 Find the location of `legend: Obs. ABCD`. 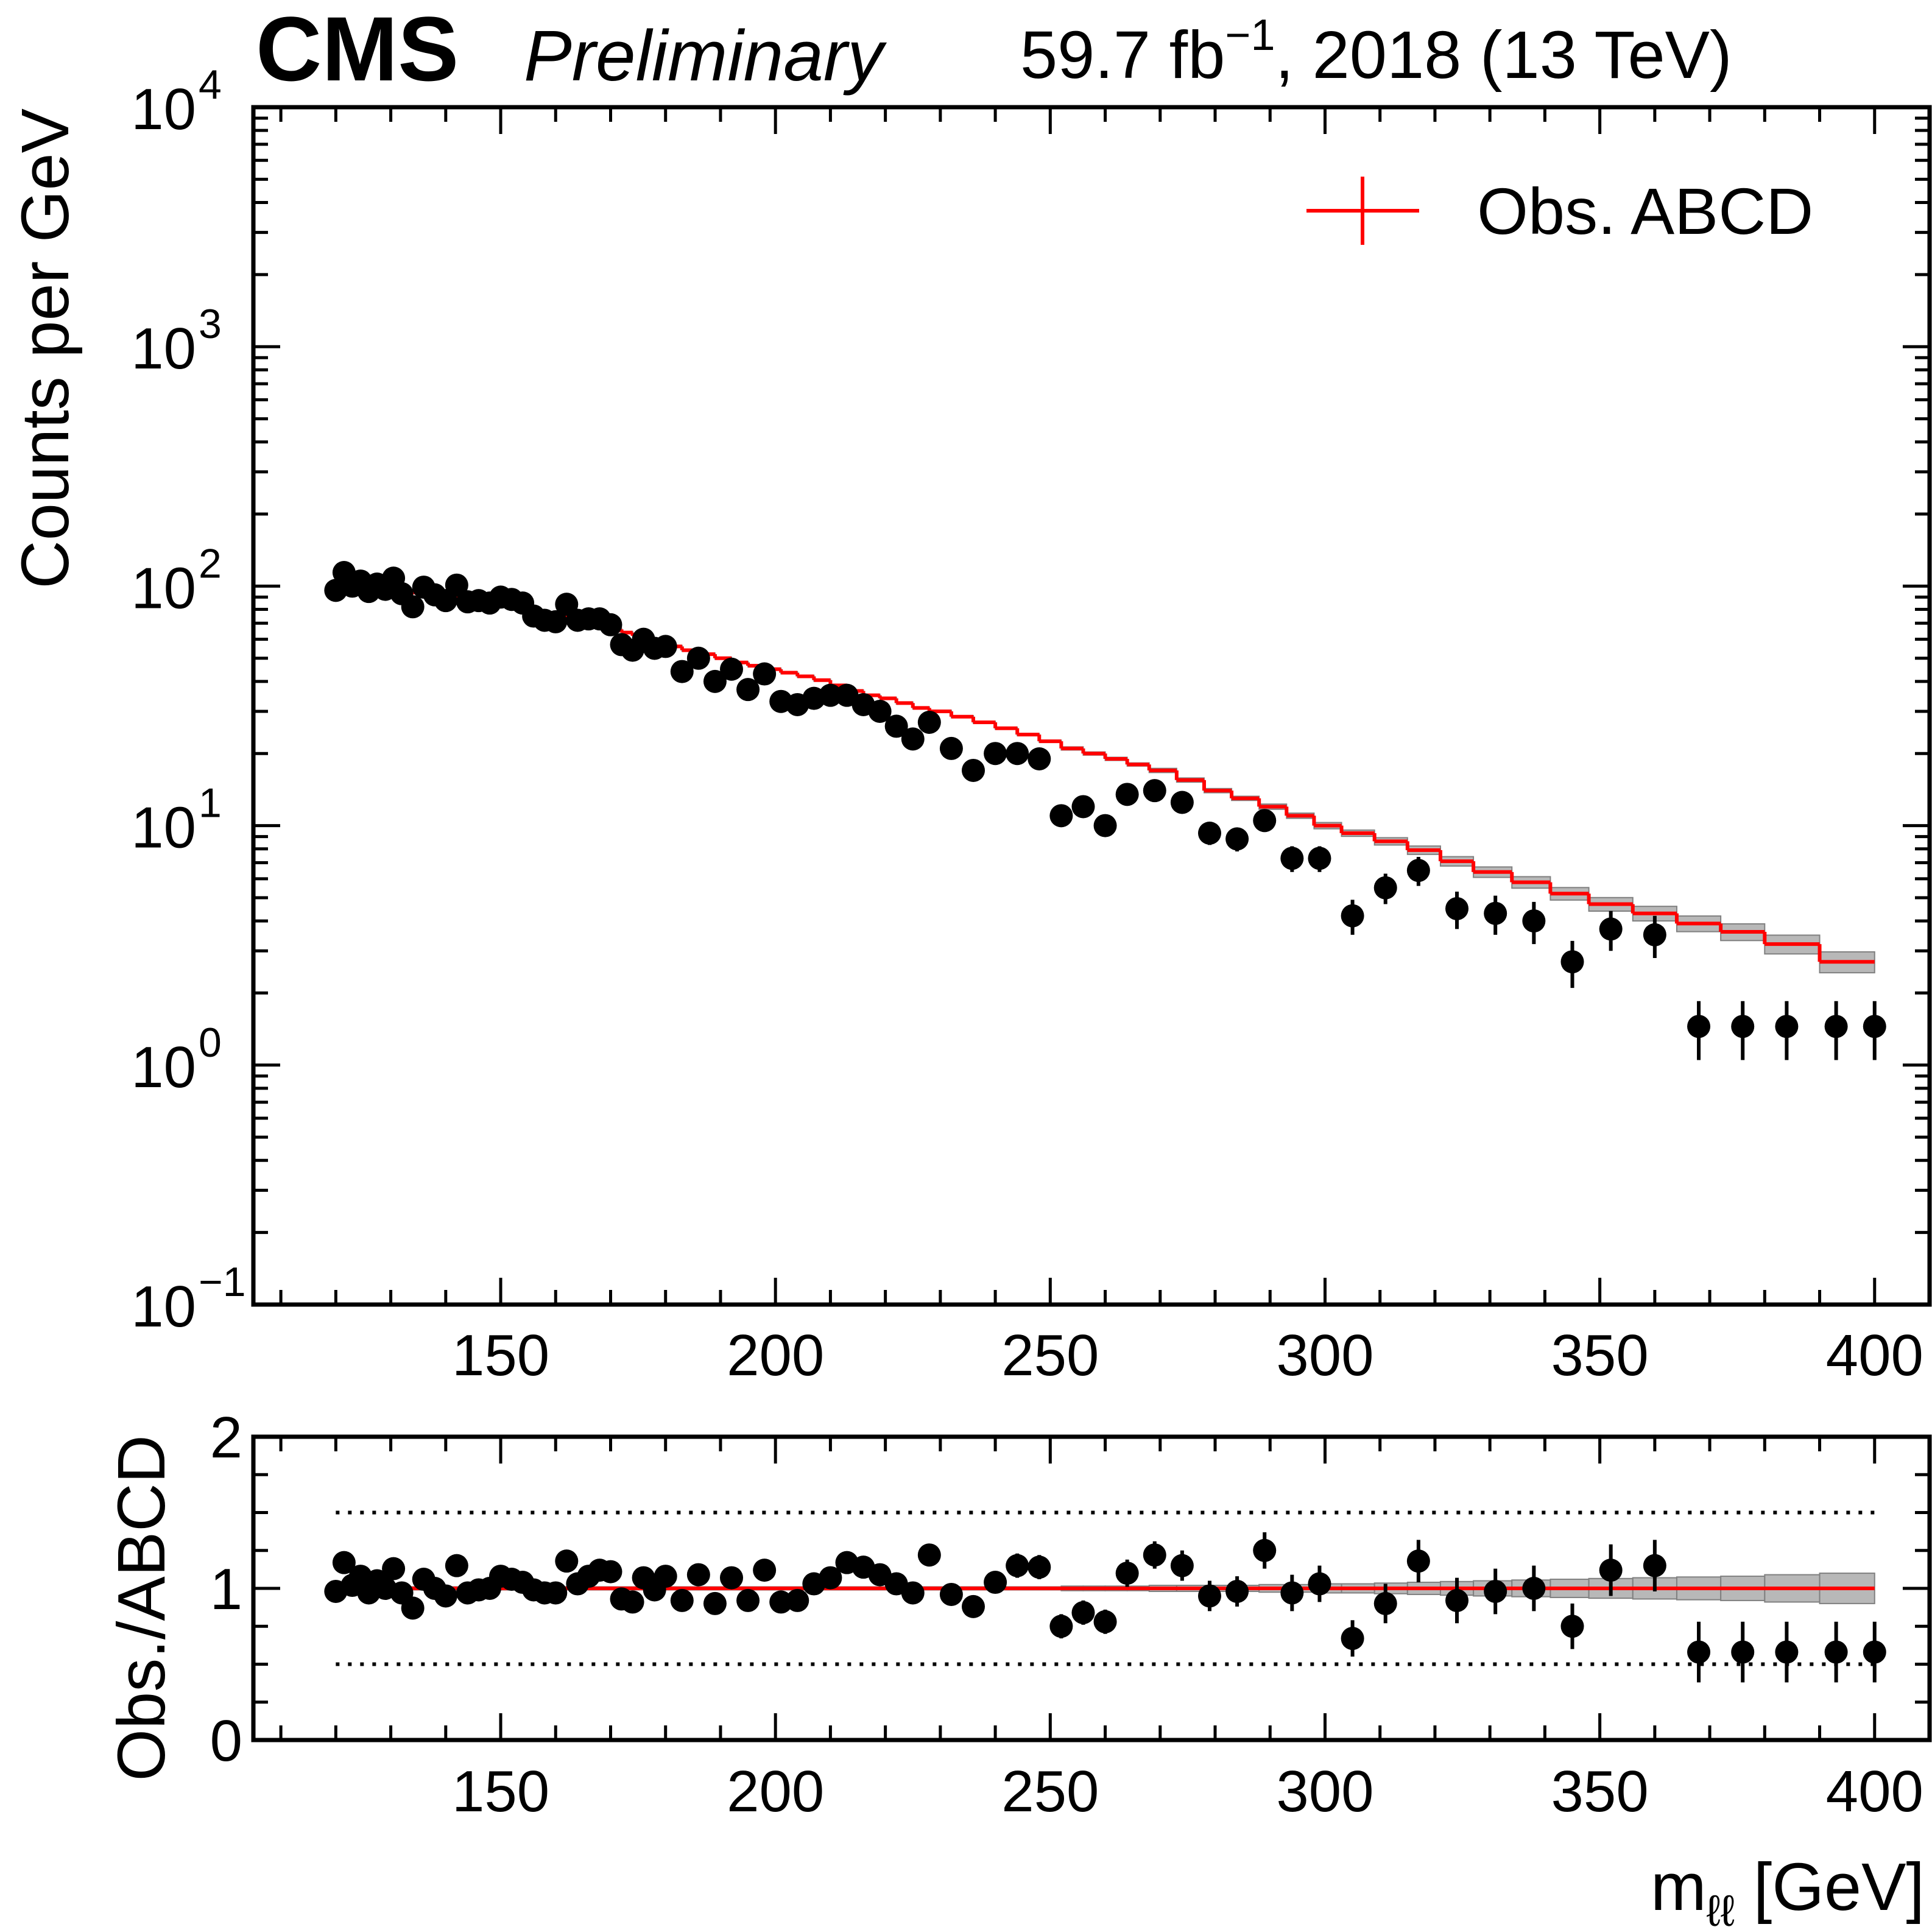

legend: Obs. ABCD is located at coordinates (1559, 211).